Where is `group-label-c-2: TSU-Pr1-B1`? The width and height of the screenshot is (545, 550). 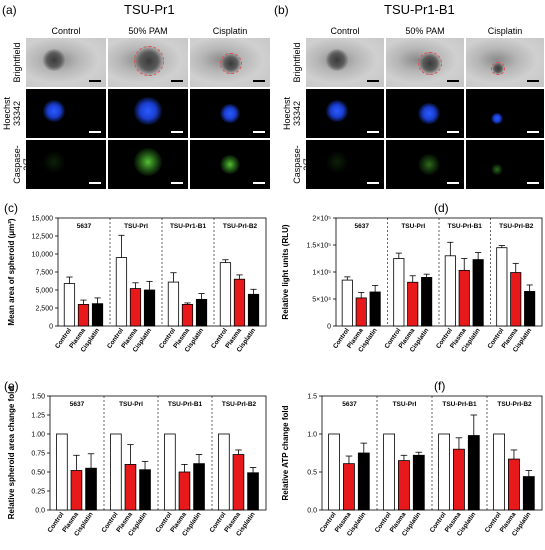
group-label-c-2: TSU-Pr1-B1 is located at coordinates (188, 226).